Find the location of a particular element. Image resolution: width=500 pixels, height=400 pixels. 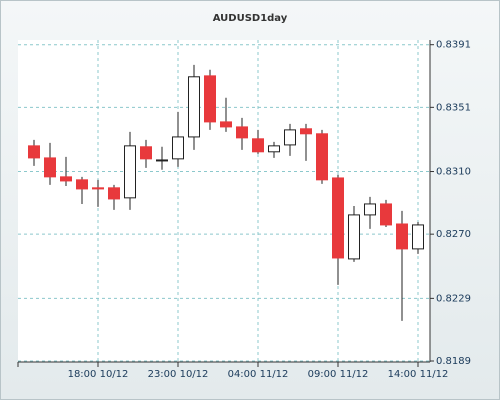

y-tick-label: 0.8351 is located at coordinates (453, 107).